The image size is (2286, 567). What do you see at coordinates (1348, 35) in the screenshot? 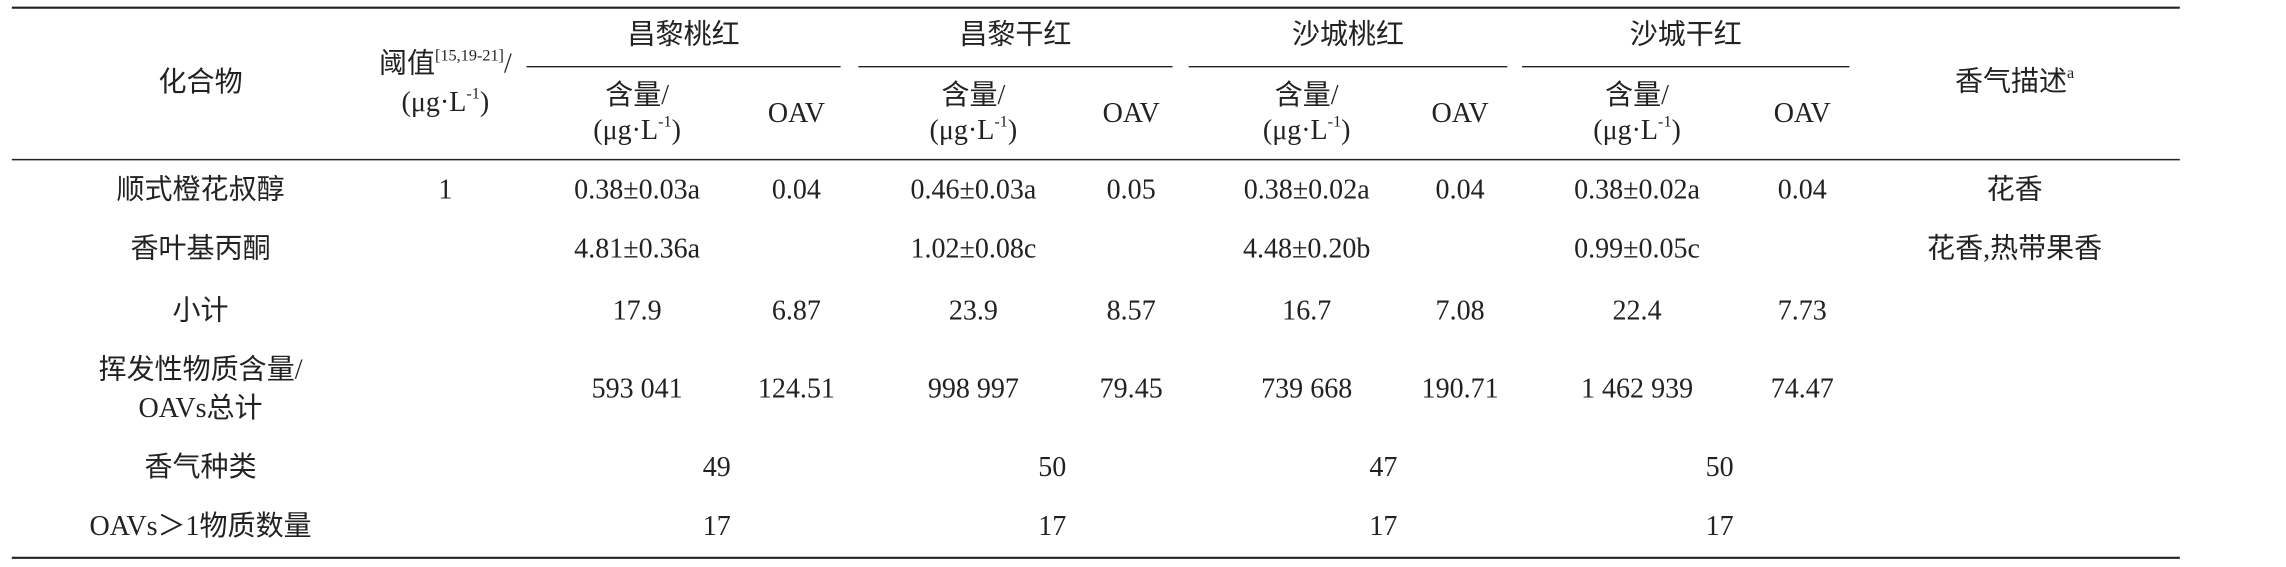
I see `group-name: 沙城桃红` at bounding box center [1348, 35].